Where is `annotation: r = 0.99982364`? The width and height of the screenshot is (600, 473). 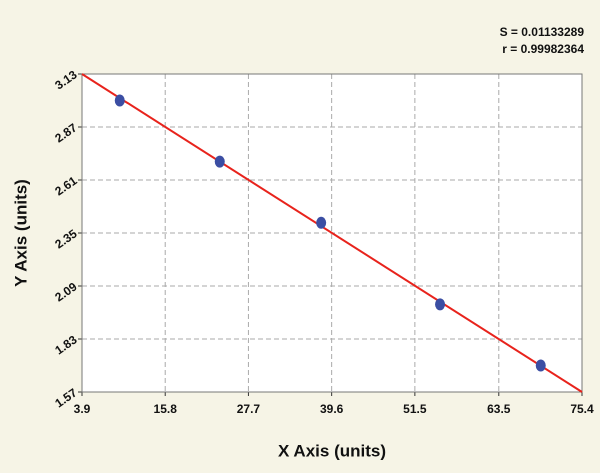 annotation: r = 0.99982364 is located at coordinates (543, 49).